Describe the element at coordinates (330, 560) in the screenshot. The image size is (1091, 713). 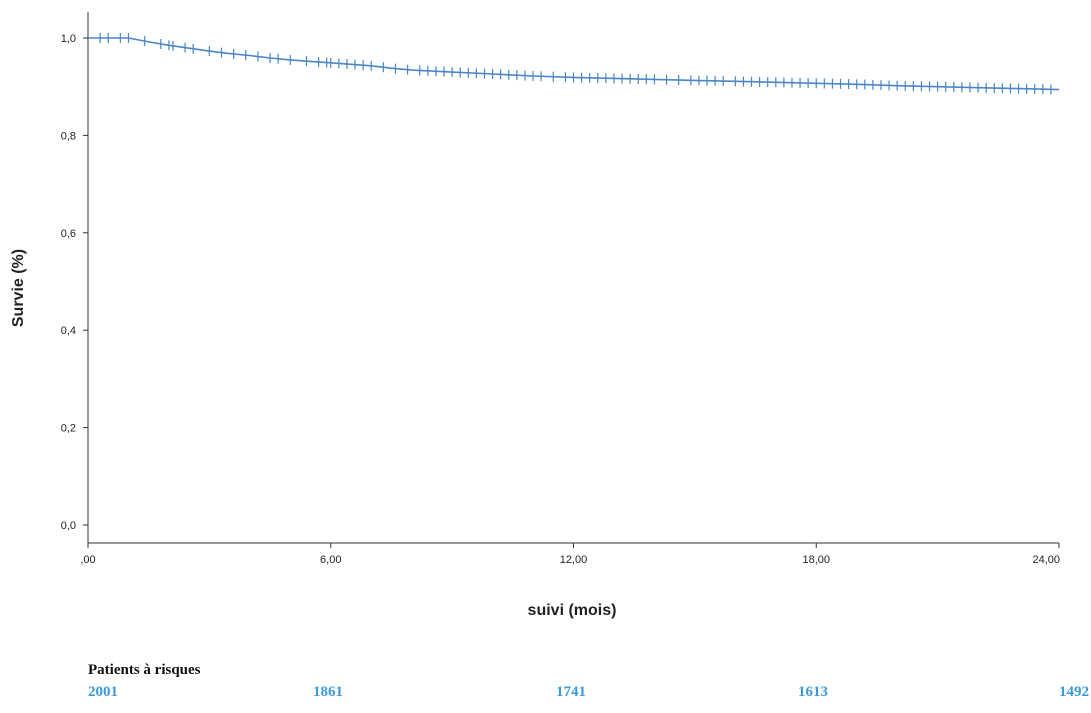
I see `x-tick-label: 6,00` at that location.